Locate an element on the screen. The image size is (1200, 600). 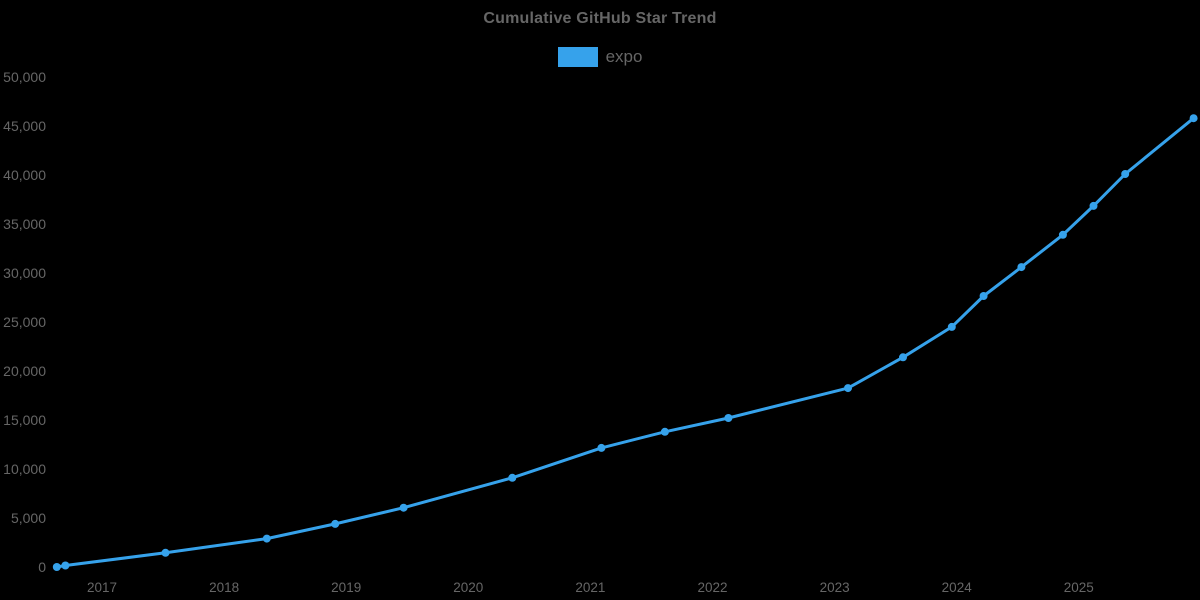
chart-title: Cumulative GitHub Star Trend is located at coordinates (600, 18).